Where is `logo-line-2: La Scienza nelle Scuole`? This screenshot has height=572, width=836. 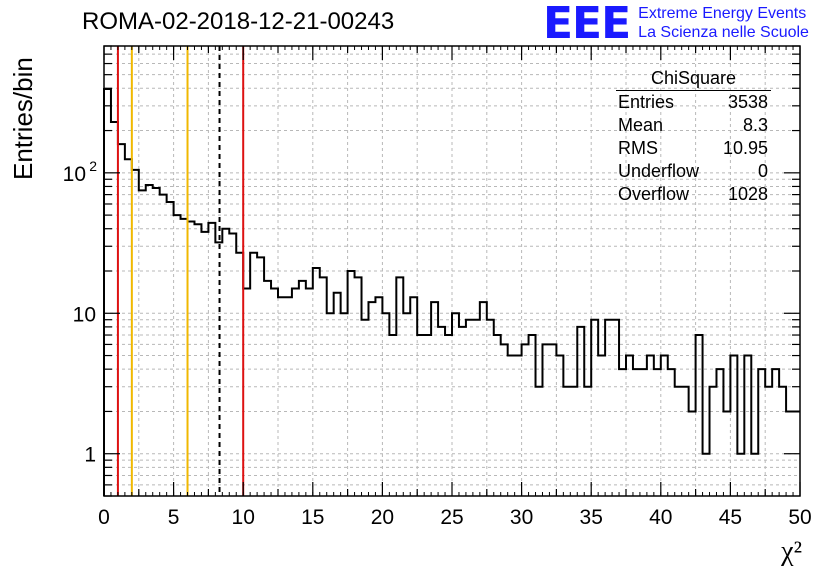 logo-line-2: La Scienza nelle Scuole is located at coordinates (723, 32).